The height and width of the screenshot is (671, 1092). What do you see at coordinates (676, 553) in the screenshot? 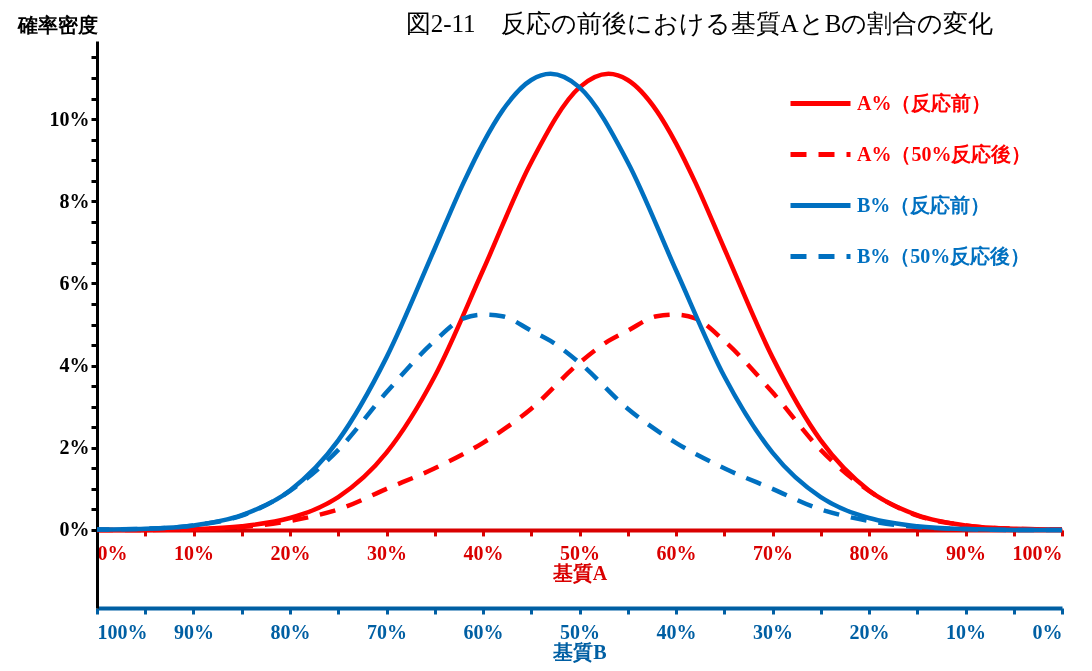
I see `x-tick-label: 60%` at bounding box center [676, 553].